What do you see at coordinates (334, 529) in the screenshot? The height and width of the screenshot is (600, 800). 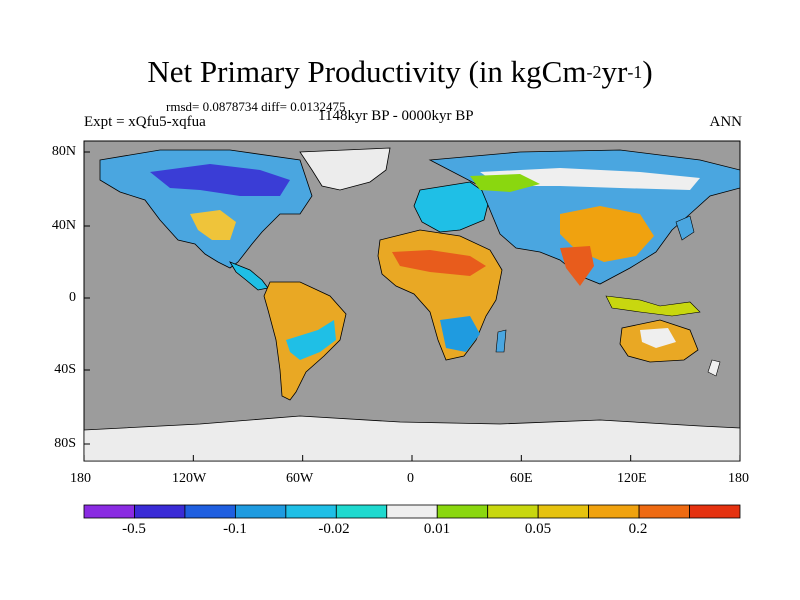 I see `colorbar-label: -0.02` at bounding box center [334, 529].